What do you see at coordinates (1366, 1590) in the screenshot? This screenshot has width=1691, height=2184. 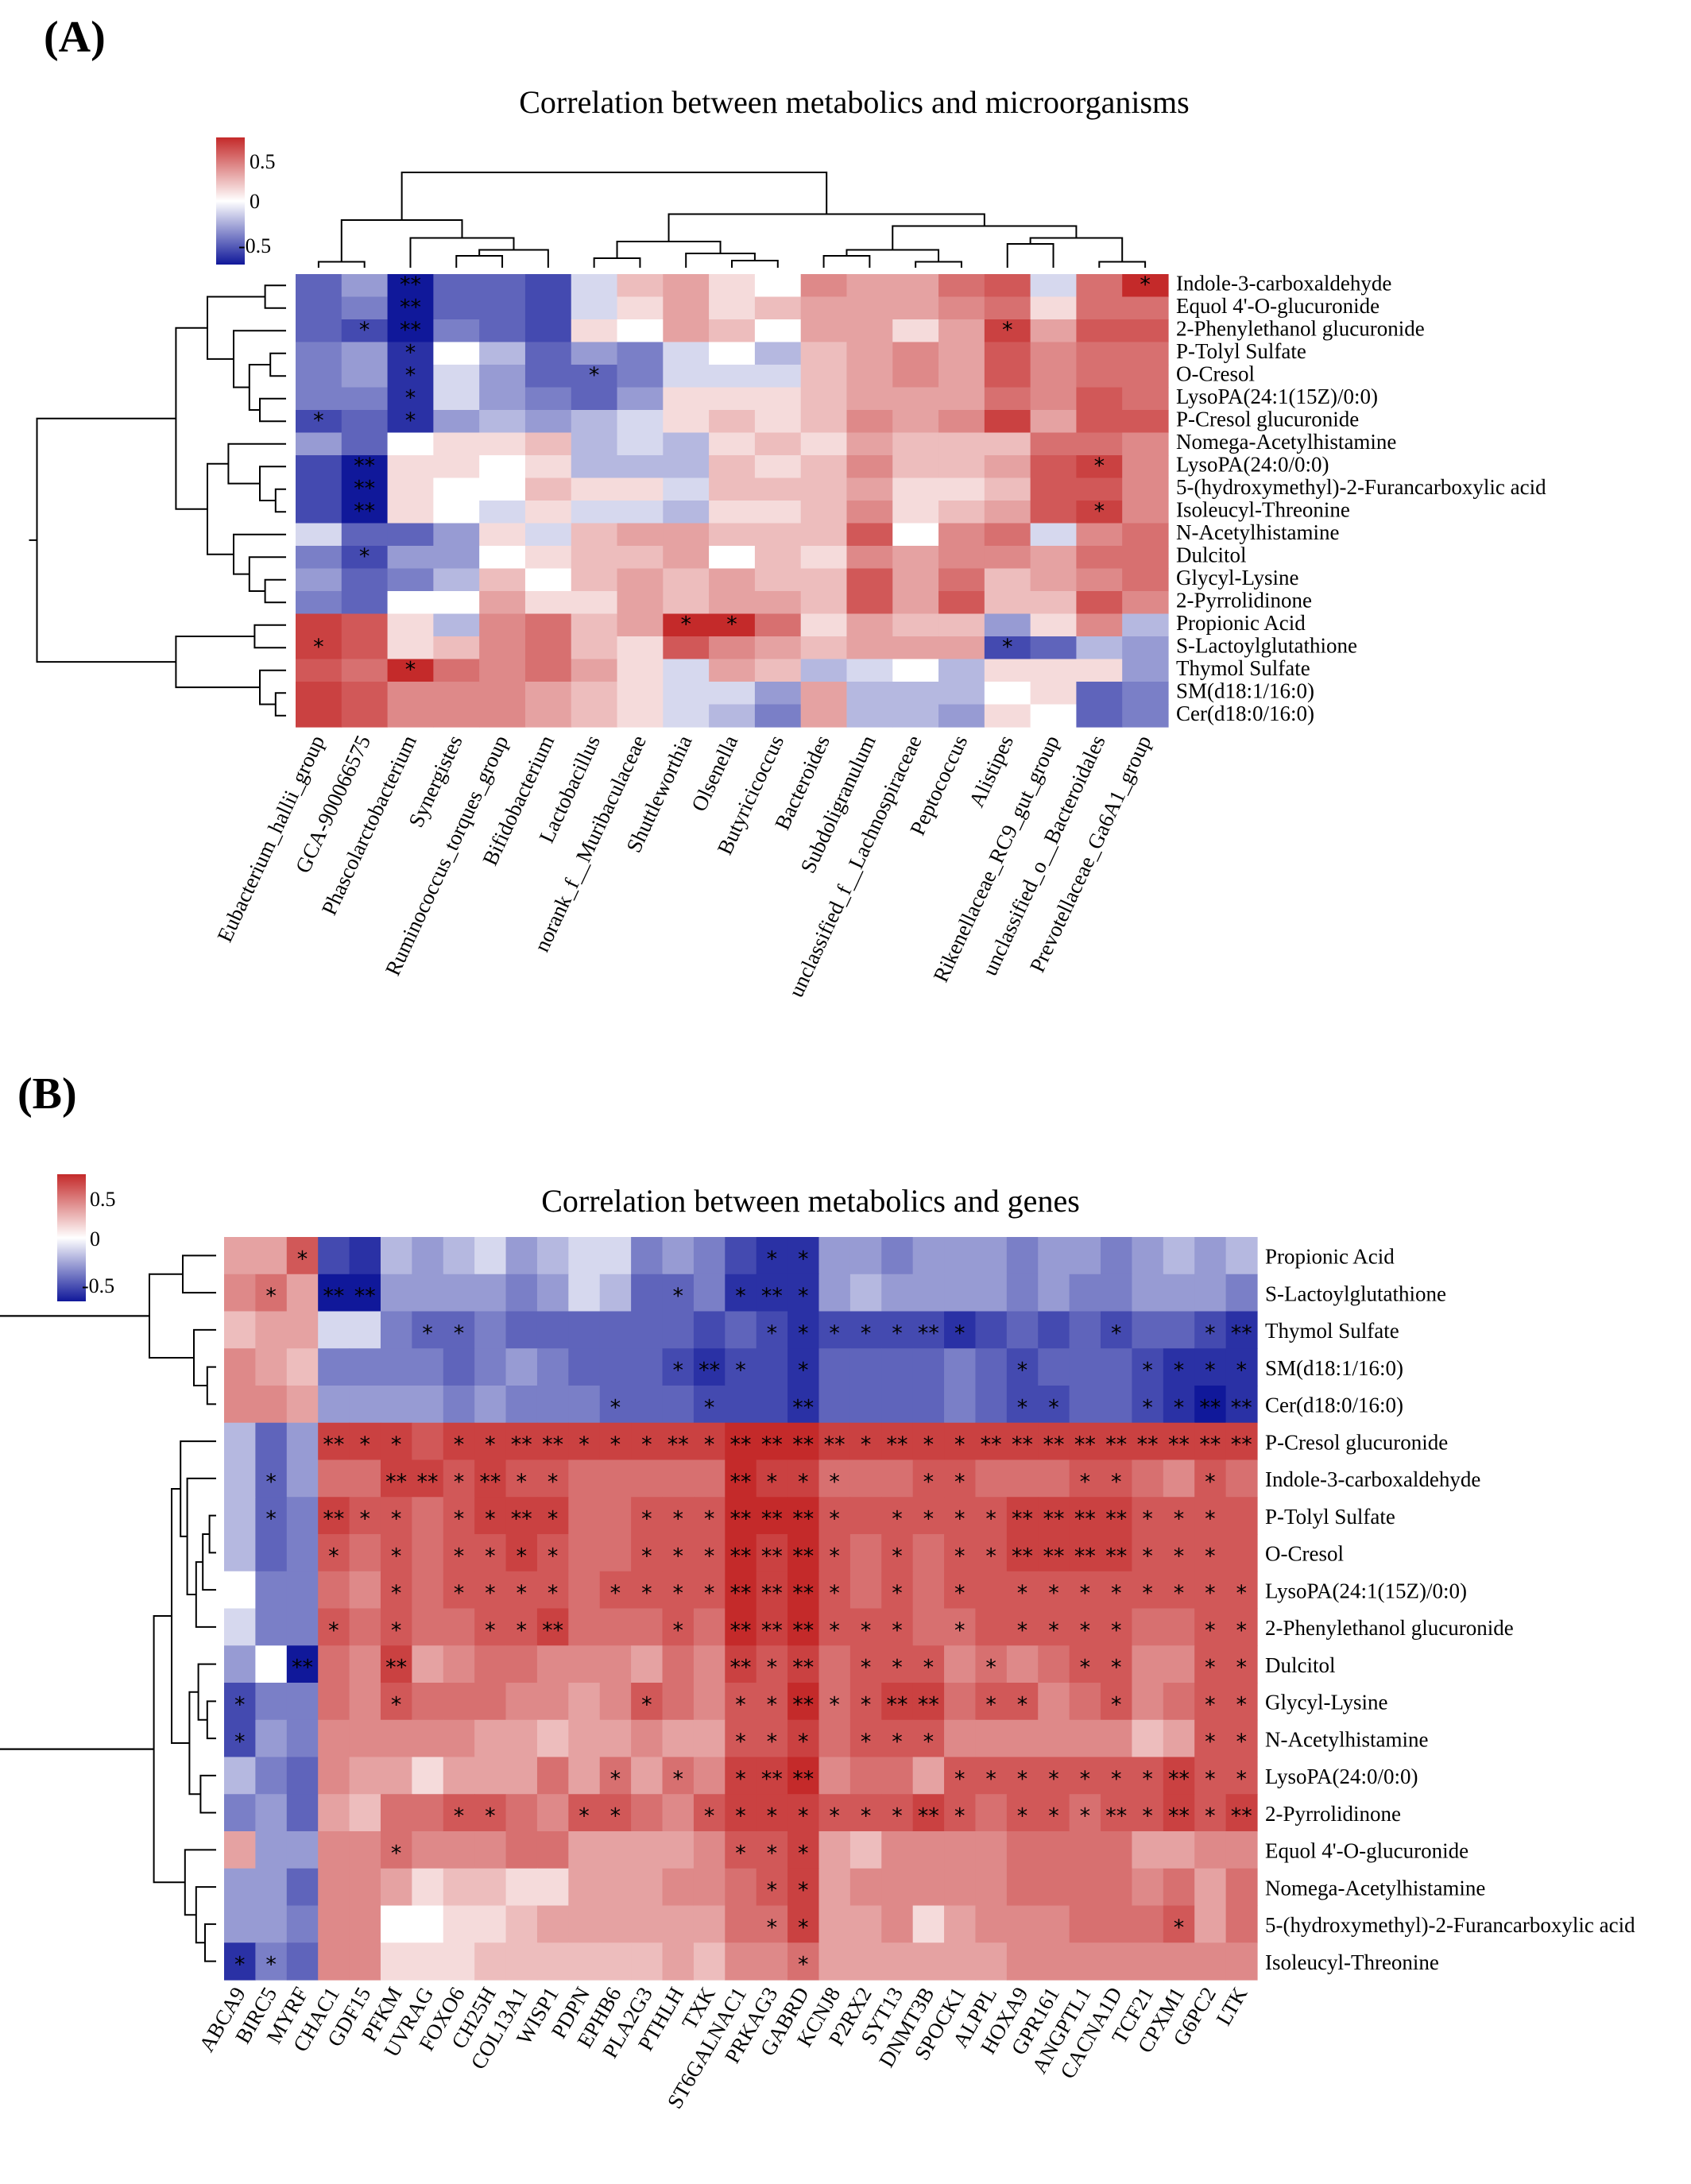 I see `row-label: LysoPA(24:1(15Z)/0:0)` at bounding box center [1366, 1590].